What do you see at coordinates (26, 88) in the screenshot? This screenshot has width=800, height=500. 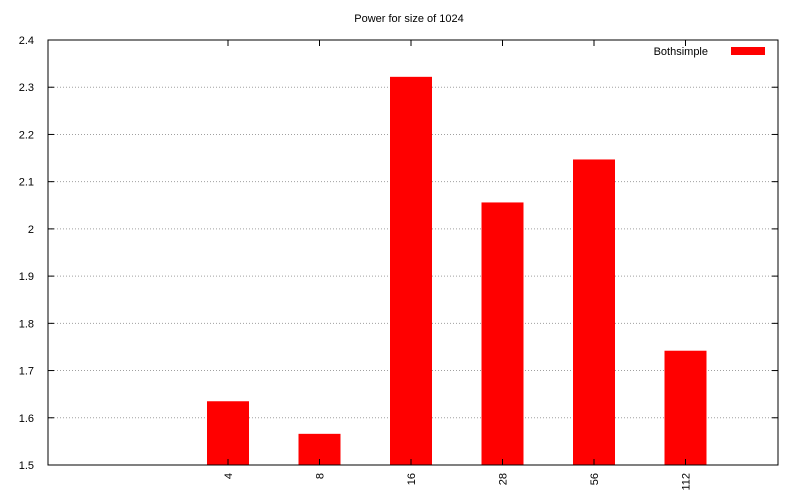 I see `y-tick-label: 2.3` at bounding box center [26, 88].